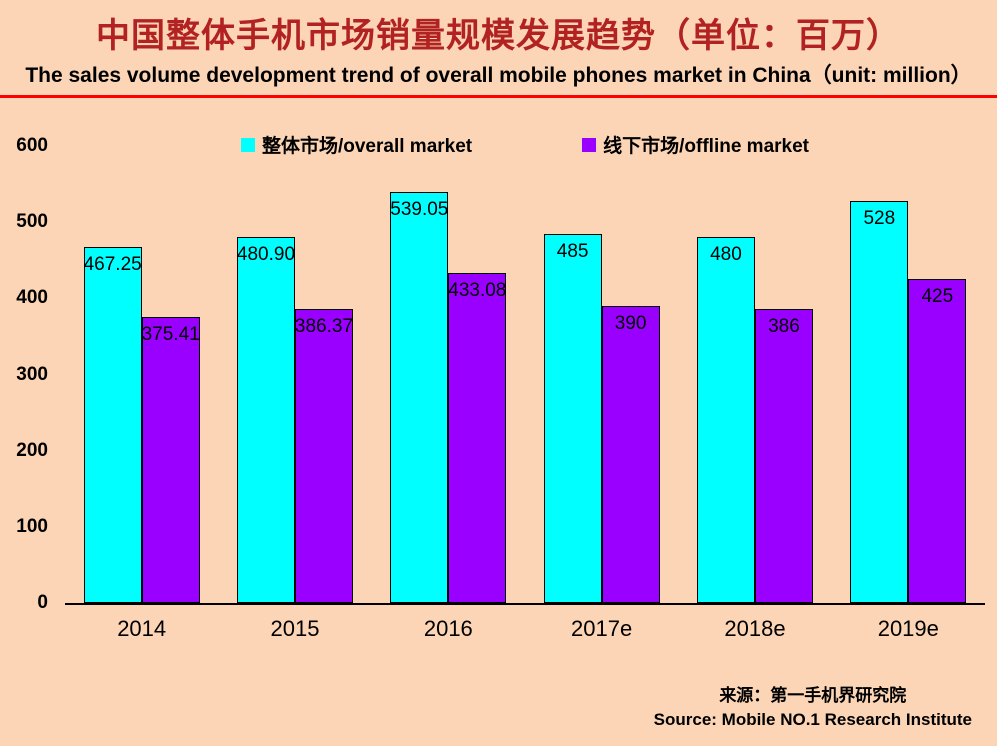  What do you see at coordinates (726, 255) in the screenshot?
I see `bar-value-label: 480` at bounding box center [726, 255].